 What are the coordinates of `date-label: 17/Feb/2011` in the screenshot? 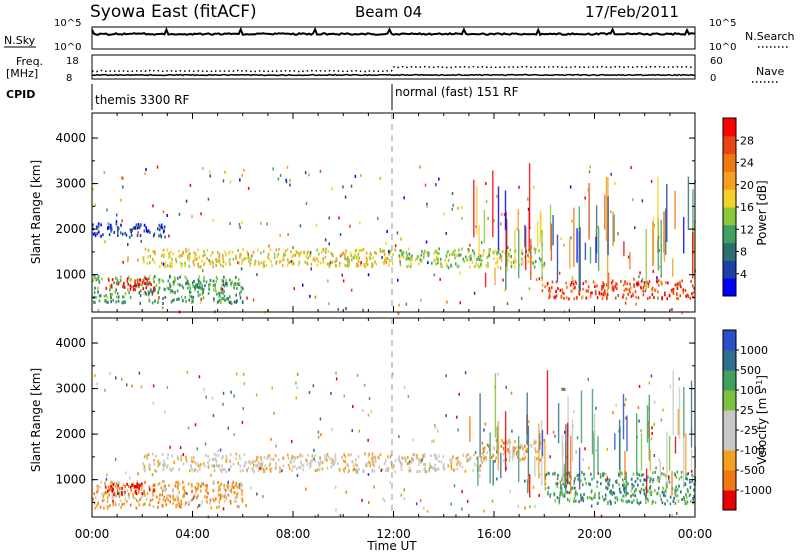 It's located at (632, 12).